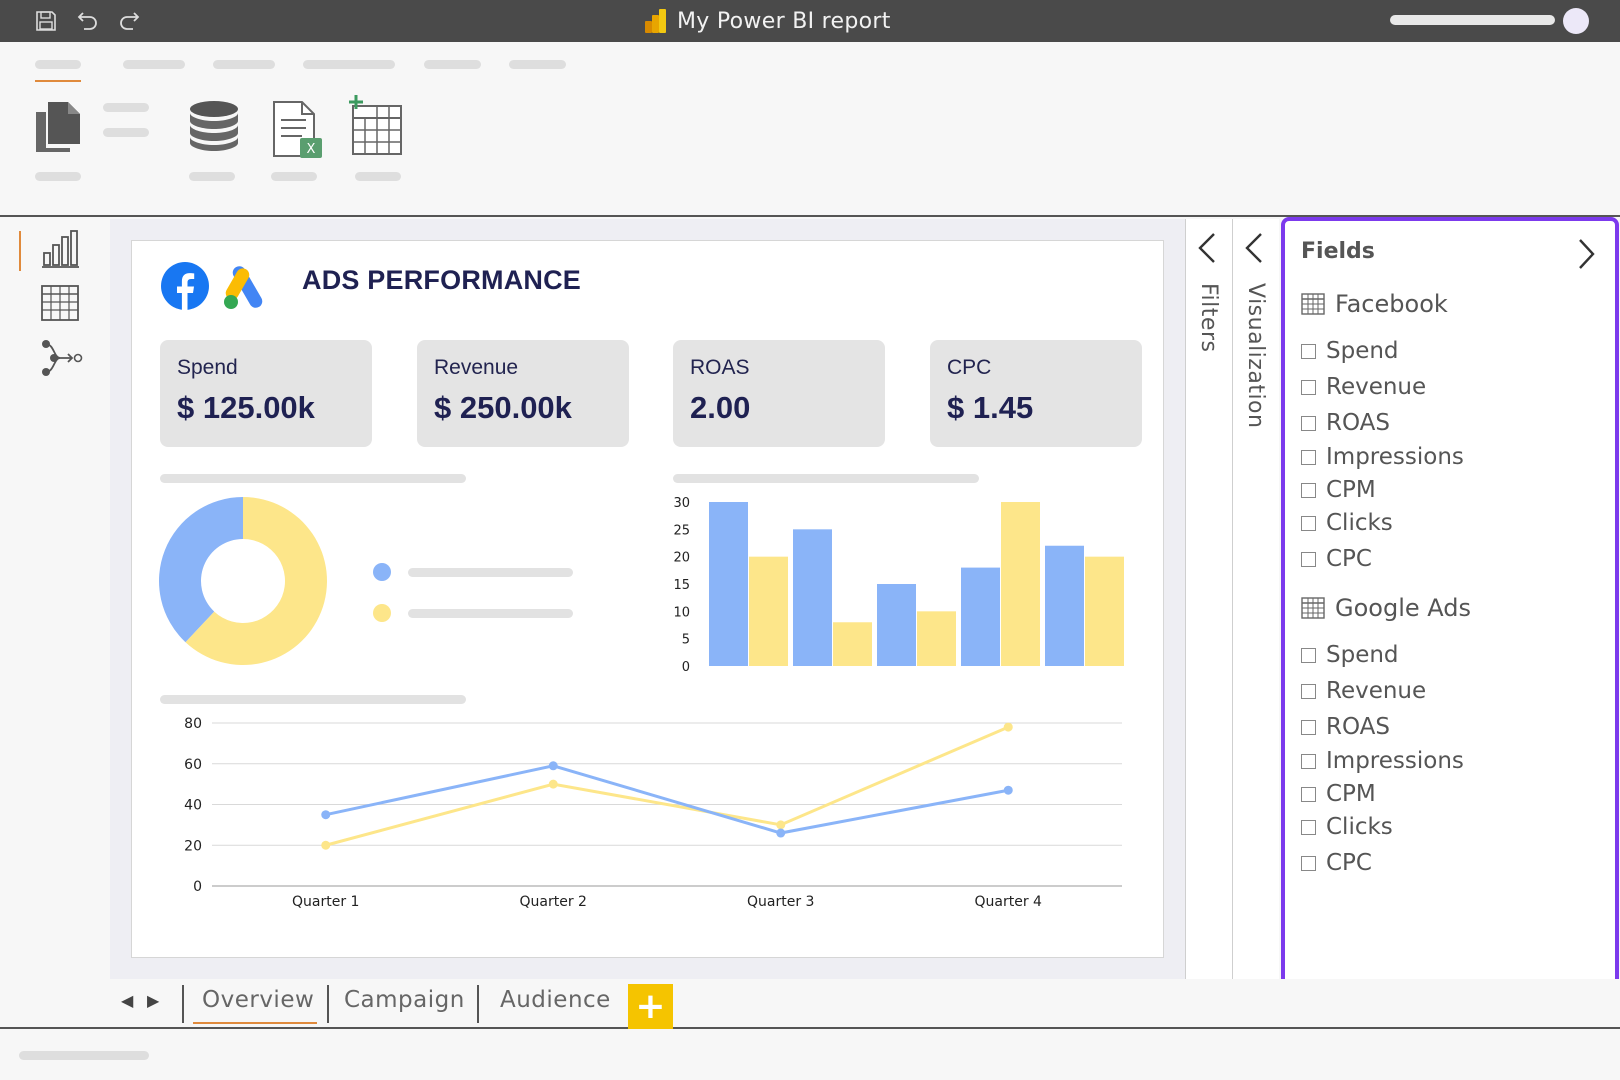 The height and width of the screenshot is (1080, 1620). What do you see at coordinates (1403, 608) in the screenshot?
I see `field-table-name: Google Ads` at bounding box center [1403, 608].